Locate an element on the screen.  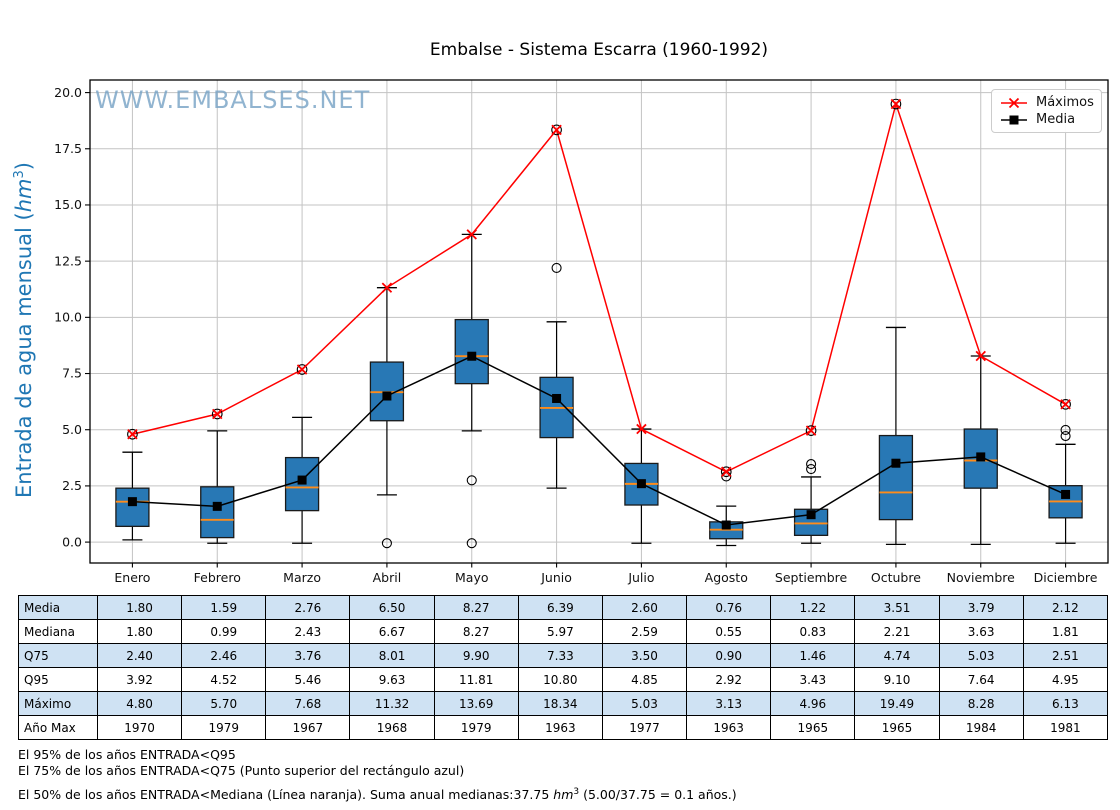
table-cell: 4.80 is located at coordinates (139, 703).